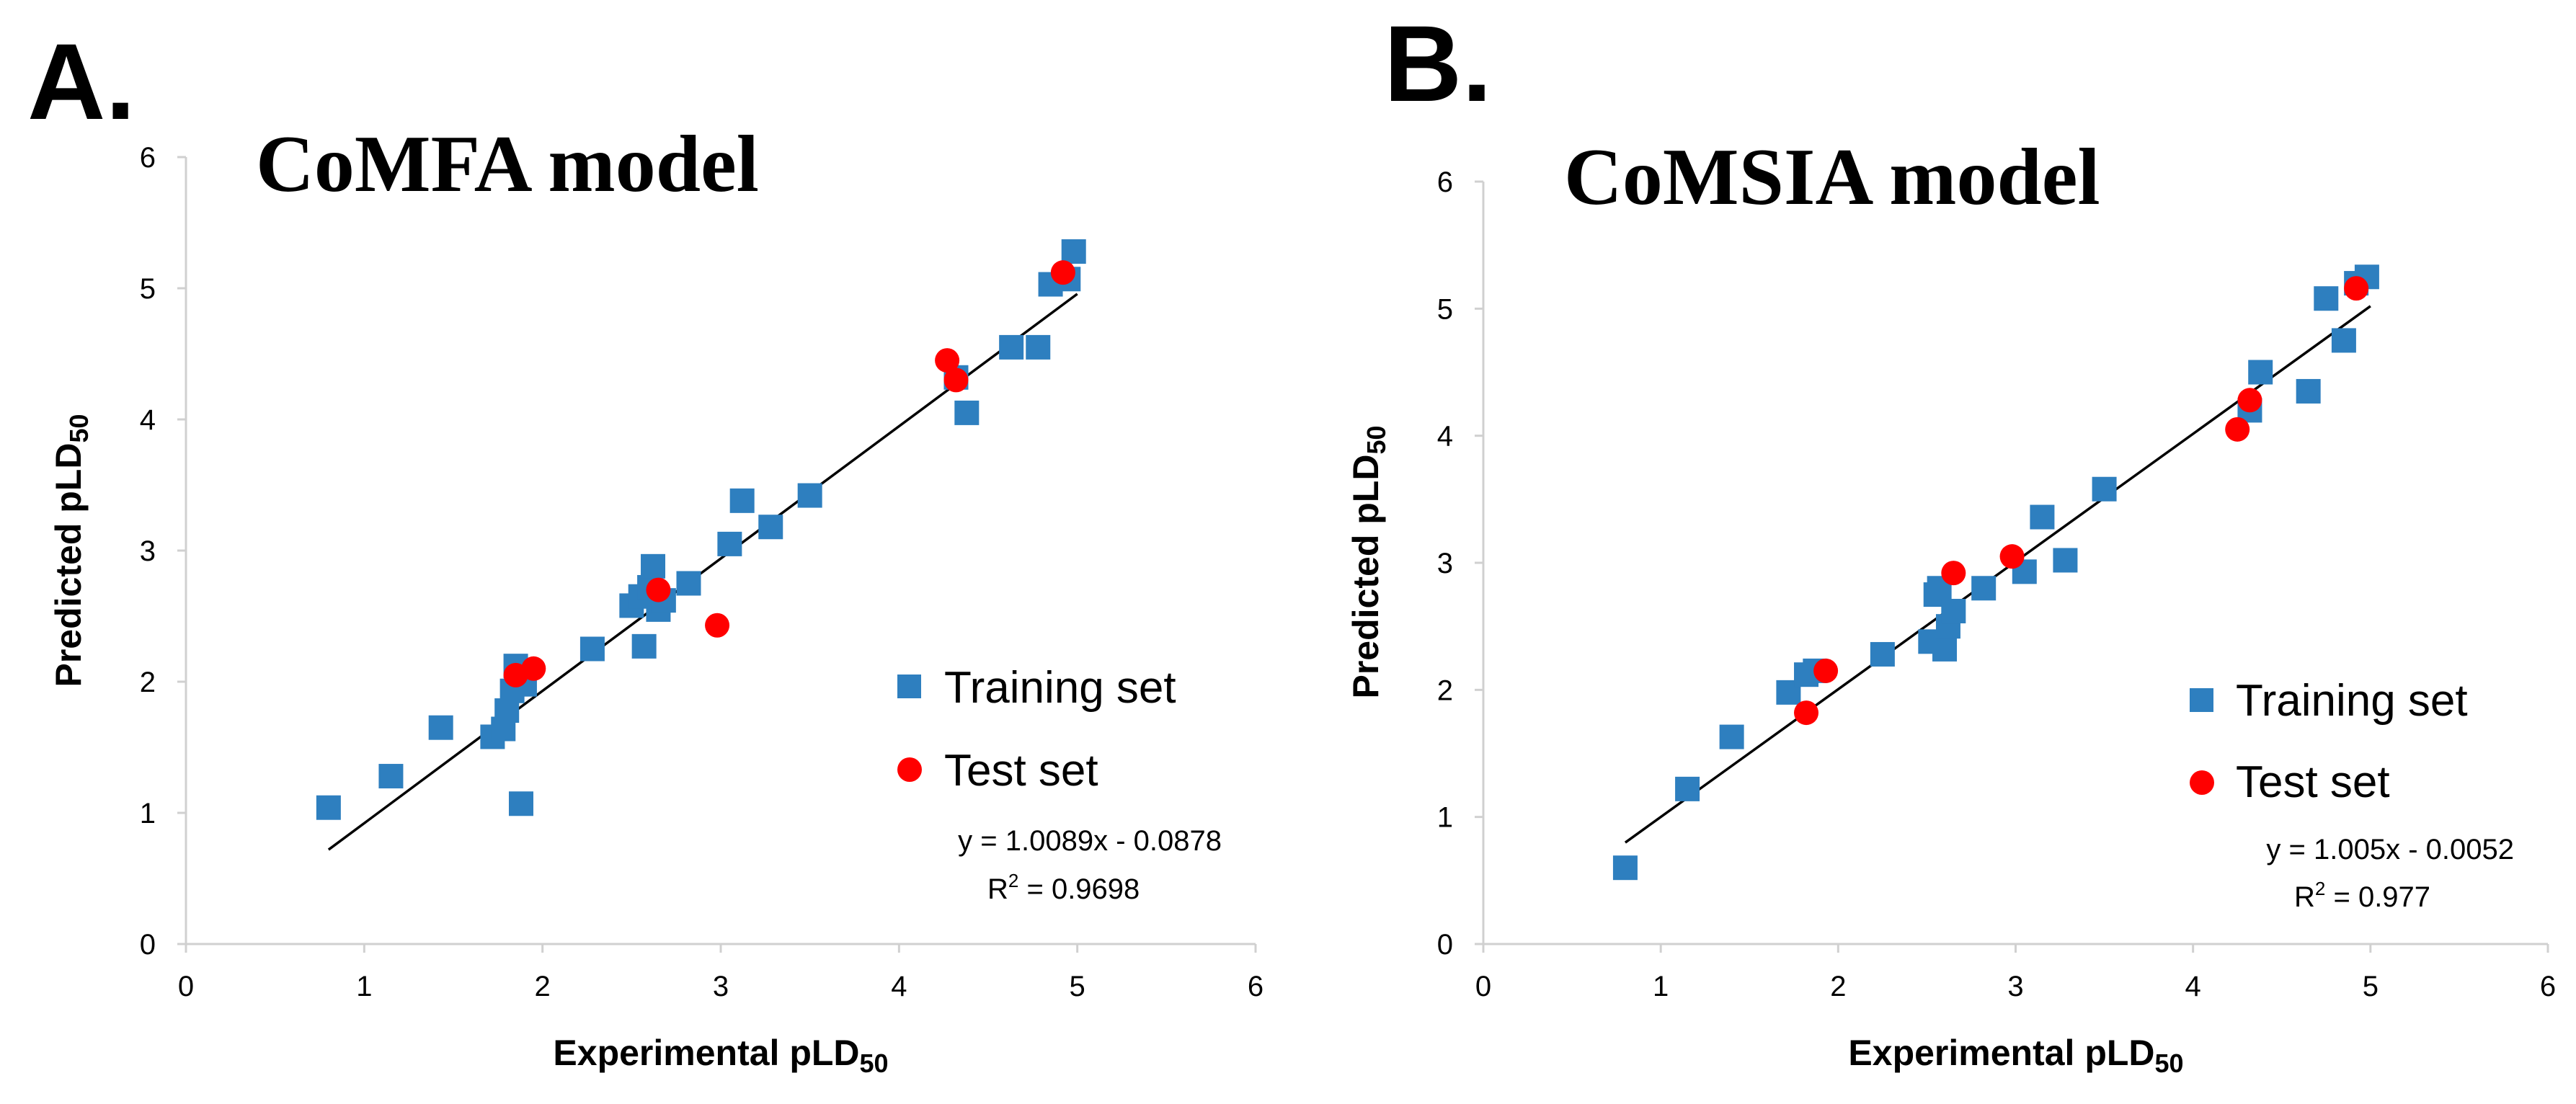 The width and height of the screenshot is (2576, 1104). Describe the element at coordinates (81, 81) in the screenshot. I see `panel-a-label: A.` at that location.